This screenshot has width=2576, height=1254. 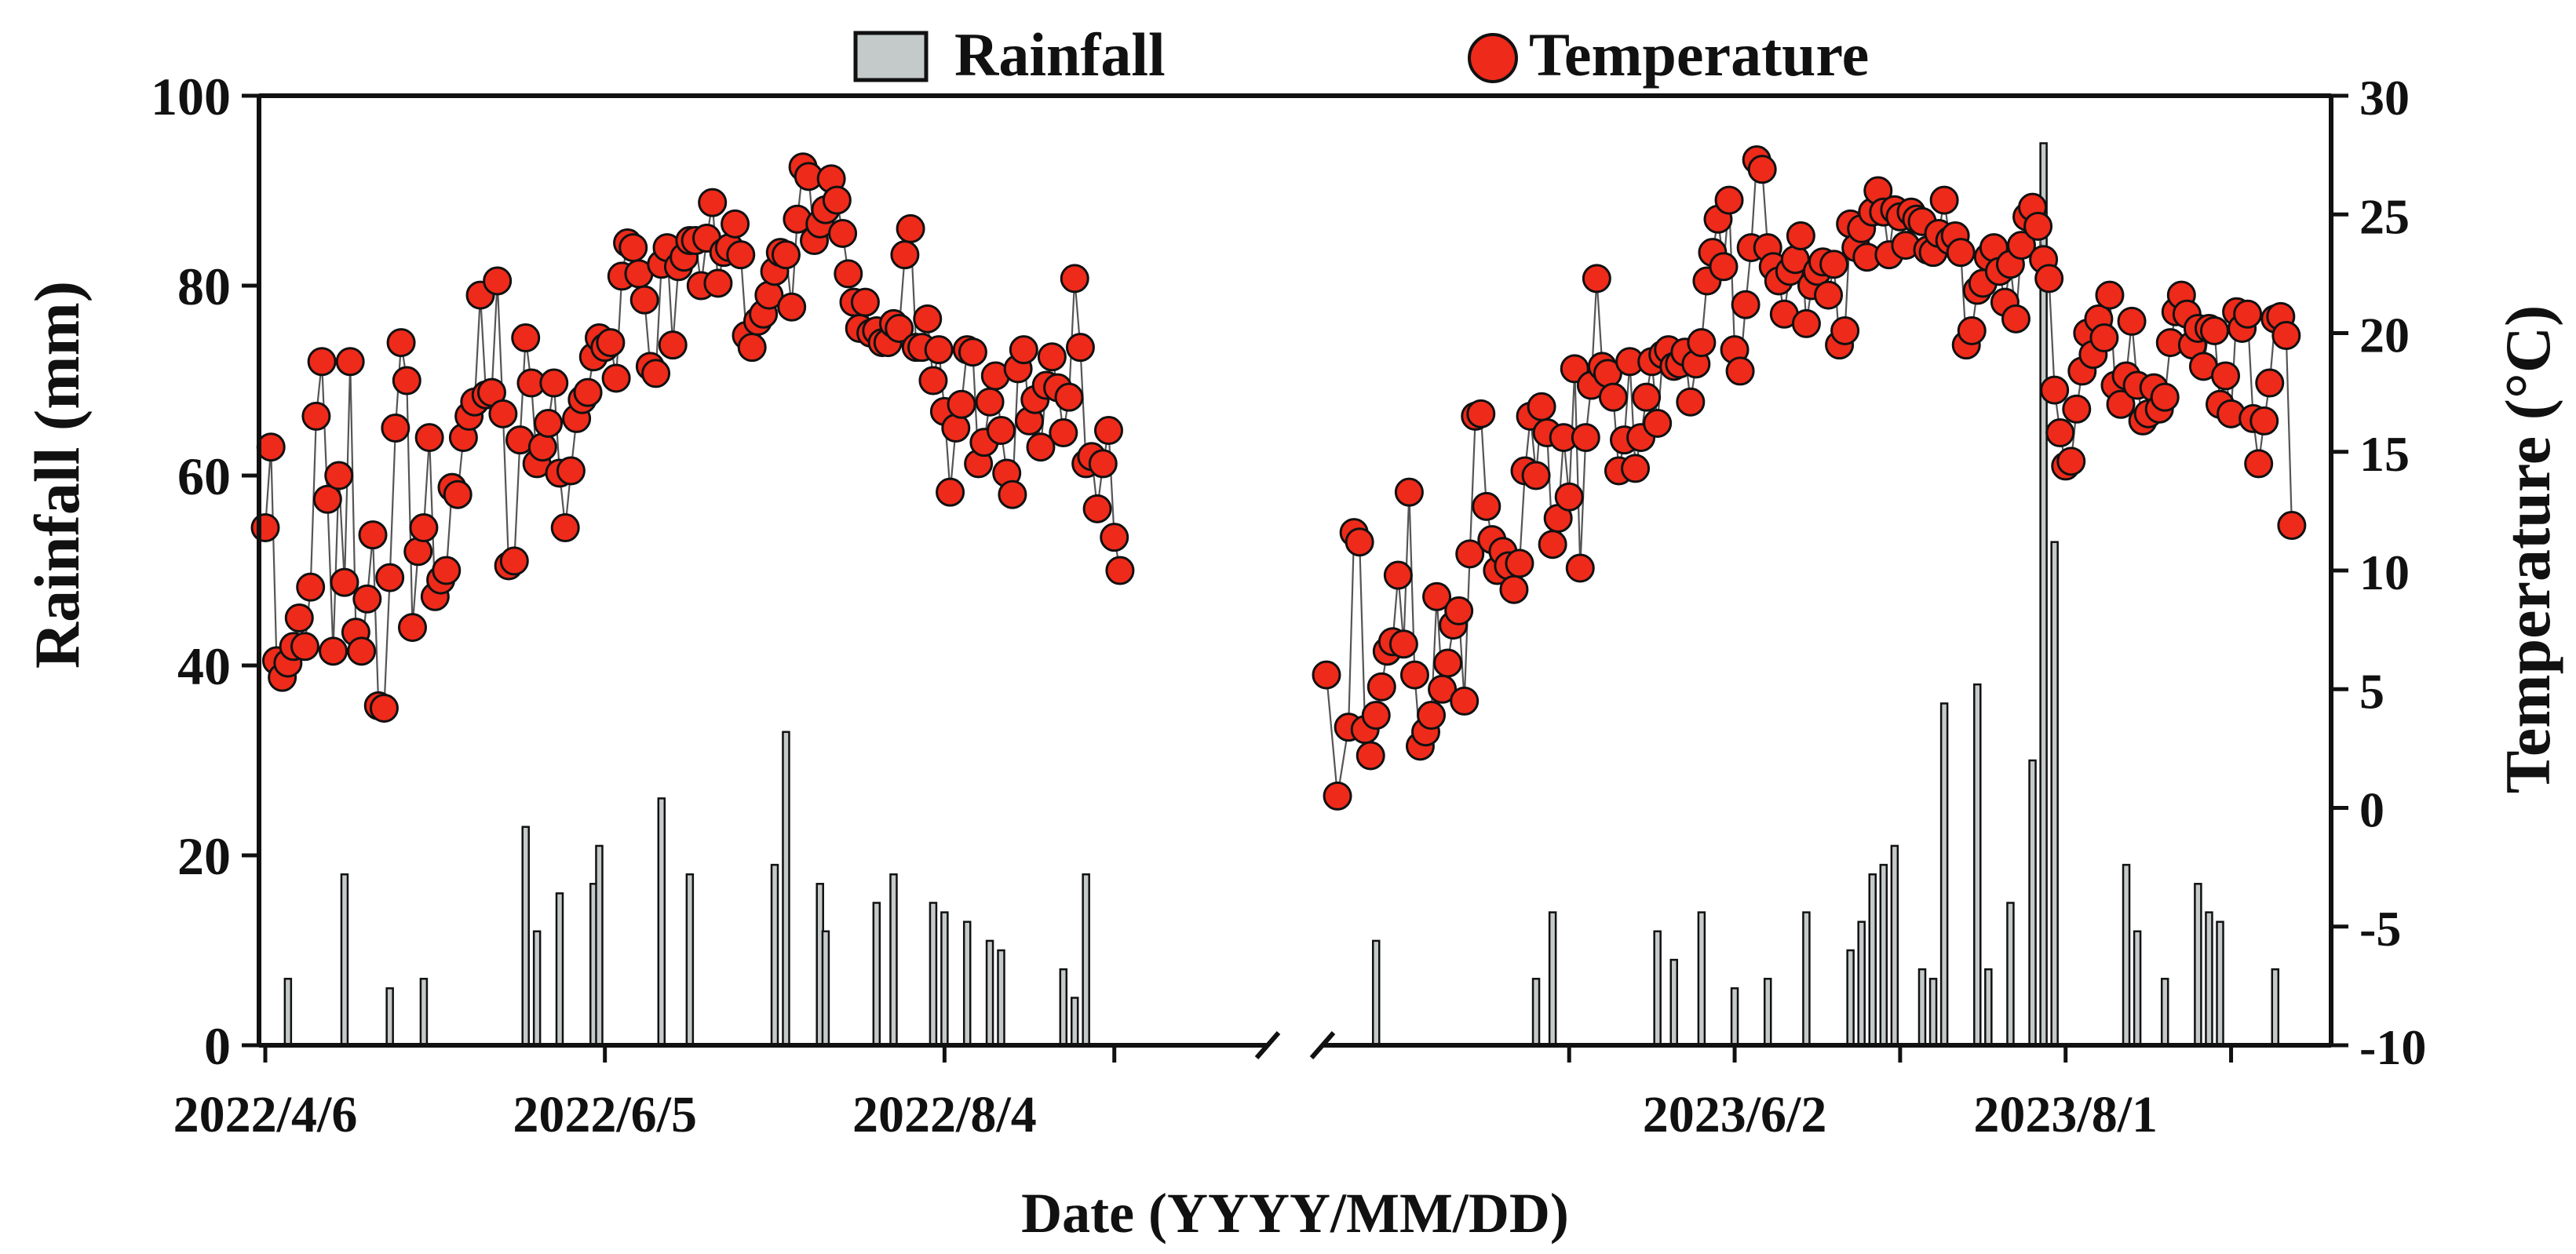 What do you see at coordinates (891, 56) in the screenshot?
I see `legend-rainfall-swatch` at bounding box center [891, 56].